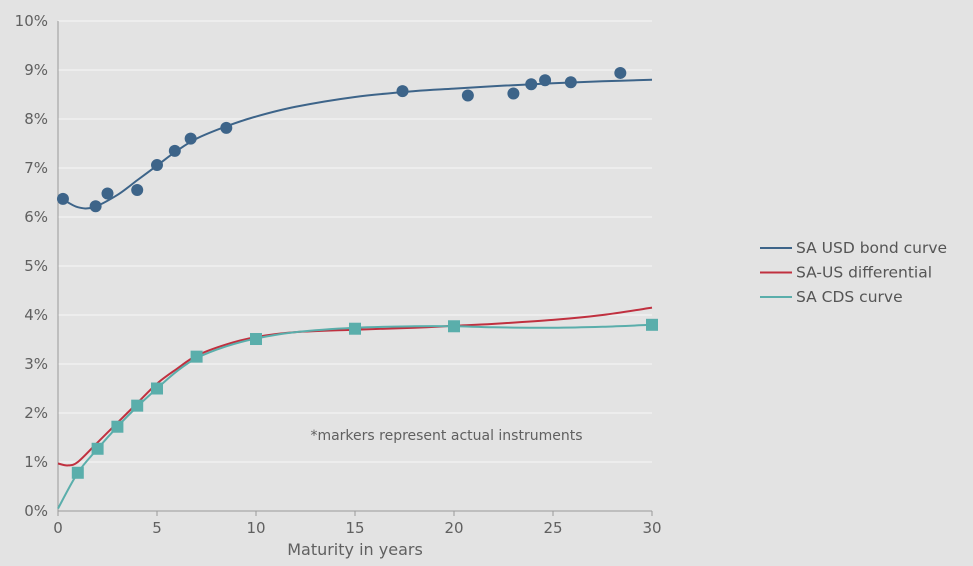 This screenshot has width=973, height=566. What do you see at coordinates (255, 528) in the screenshot?
I see `x-tick-label: 10` at bounding box center [255, 528].